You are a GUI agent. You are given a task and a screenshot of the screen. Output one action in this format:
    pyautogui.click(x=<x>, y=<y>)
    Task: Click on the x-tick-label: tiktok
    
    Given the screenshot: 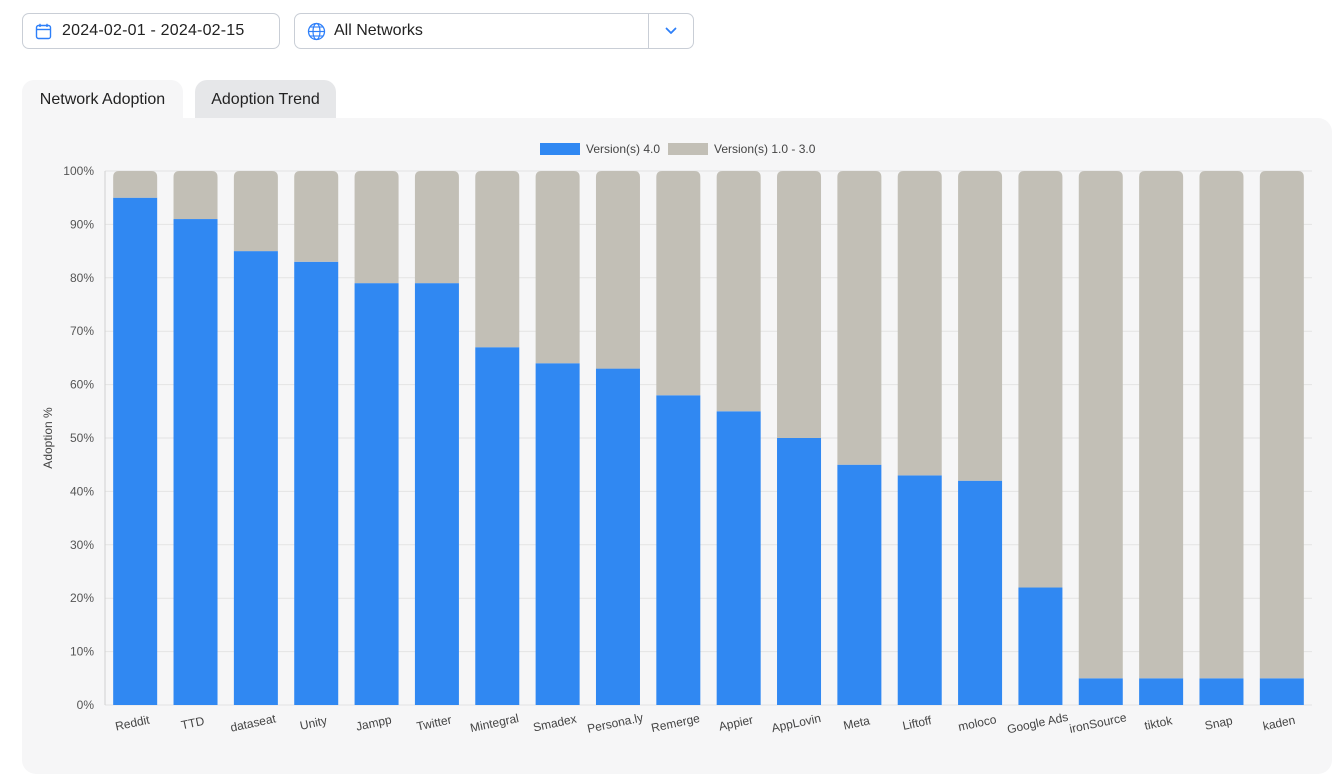 What is the action you would take?
    pyautogui.click(x=1158, y=723)
    